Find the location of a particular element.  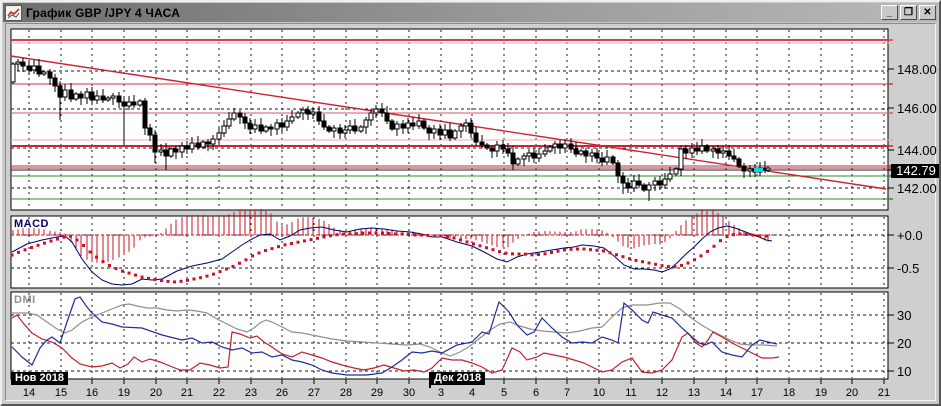

x-axis-label: 15 is located at coordinates (61, 393).